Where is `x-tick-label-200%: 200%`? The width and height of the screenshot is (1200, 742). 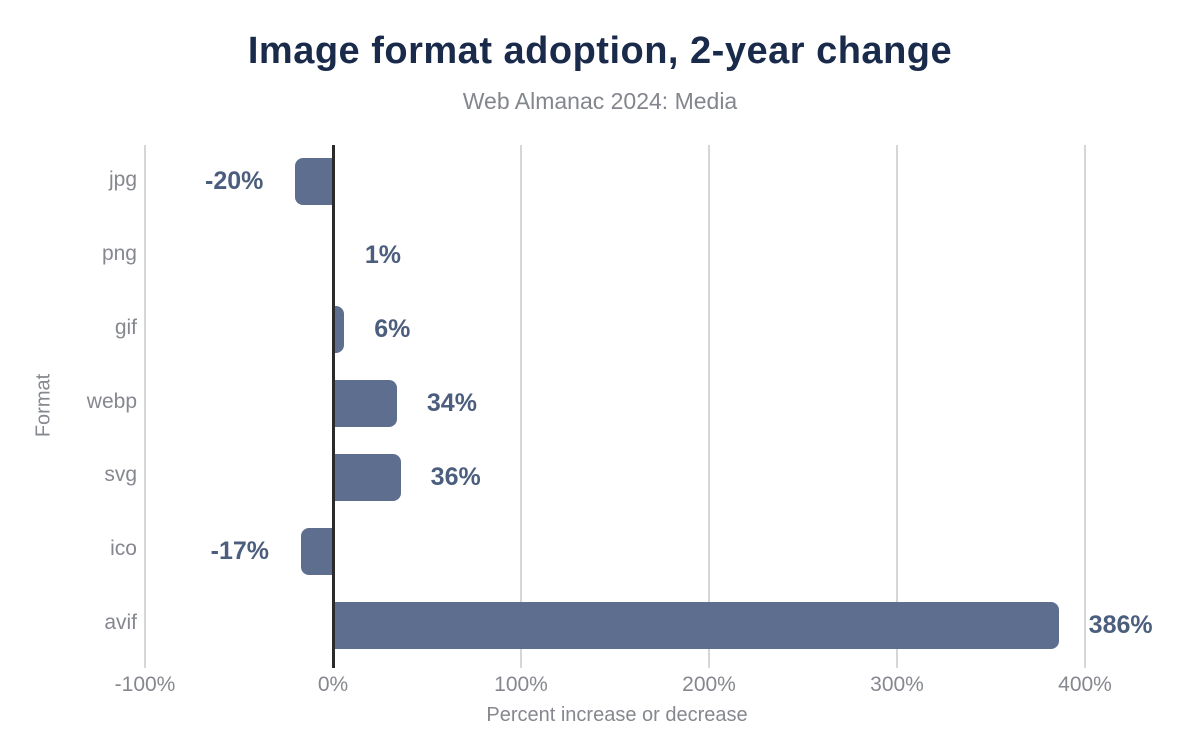 x-tick-label-200%: 200% is located at coordinates (709, 684).